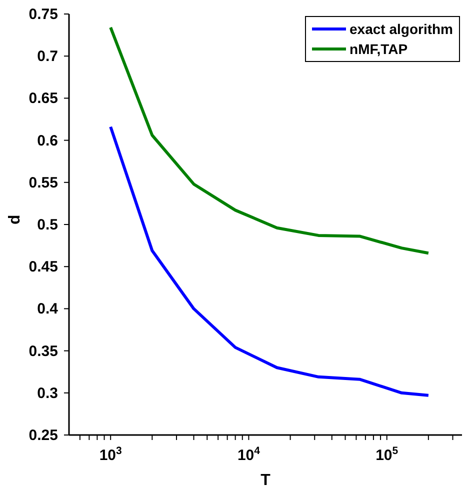 Image resolution: width=464 pixels, height=493 pixels. I want to click on y-tick-label: 0.3, so click(47, 393).